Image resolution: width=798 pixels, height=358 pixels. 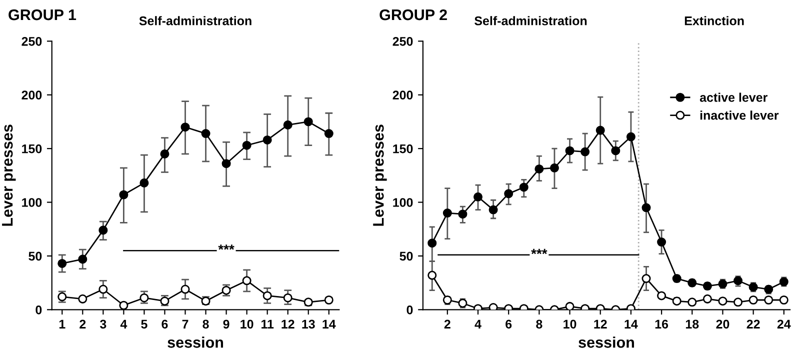 What do you see at coordinates (723, 324) in the screenshot?
I see `x-tick-label: 20` at bounding box center [723, 324].